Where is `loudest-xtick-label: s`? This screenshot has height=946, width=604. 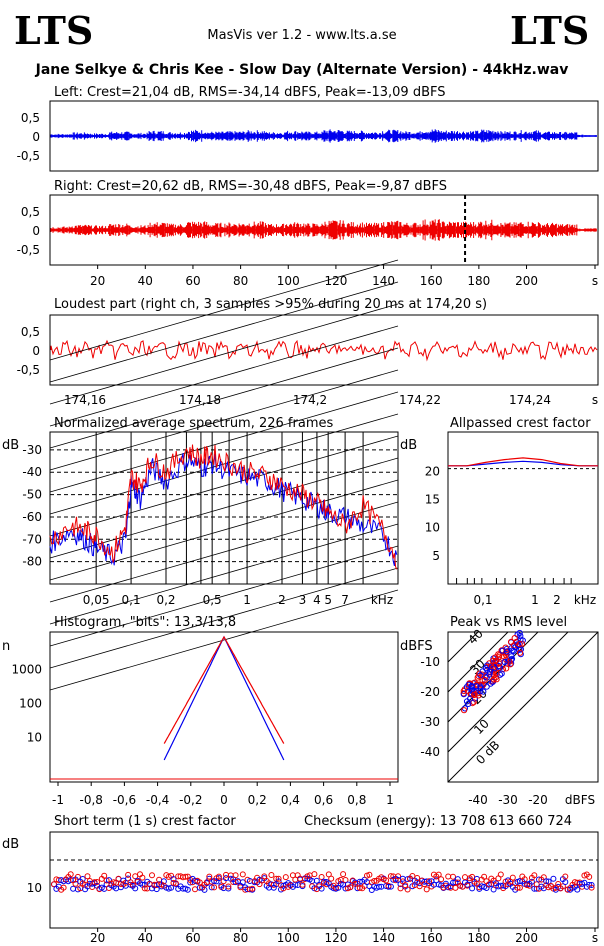 loudest-xtick-label: s is located at coordinates (595, 400).